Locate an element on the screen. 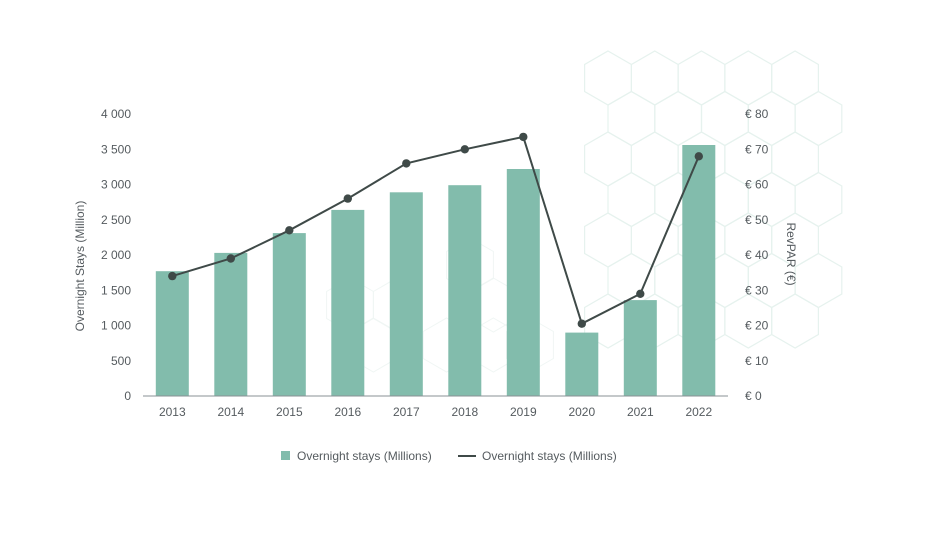 This screenshot has width=950, height=536. left-axis-title: Overnight Stays (Million) is located at coordinates (80, 266).